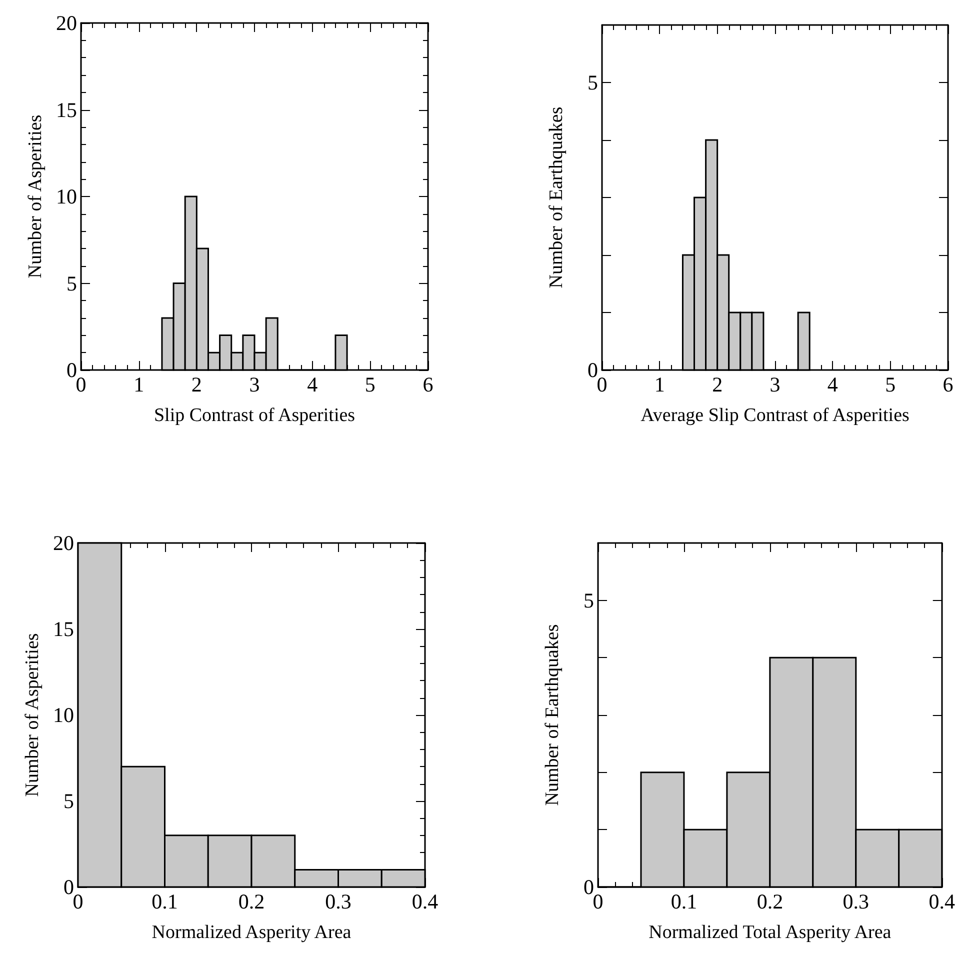 This screenshot has height=954, width=959. Describe the element at coordinates (255, 415) in the screenshot. I see `x-axis-title: Slip Contrast of Asperities` at that location.